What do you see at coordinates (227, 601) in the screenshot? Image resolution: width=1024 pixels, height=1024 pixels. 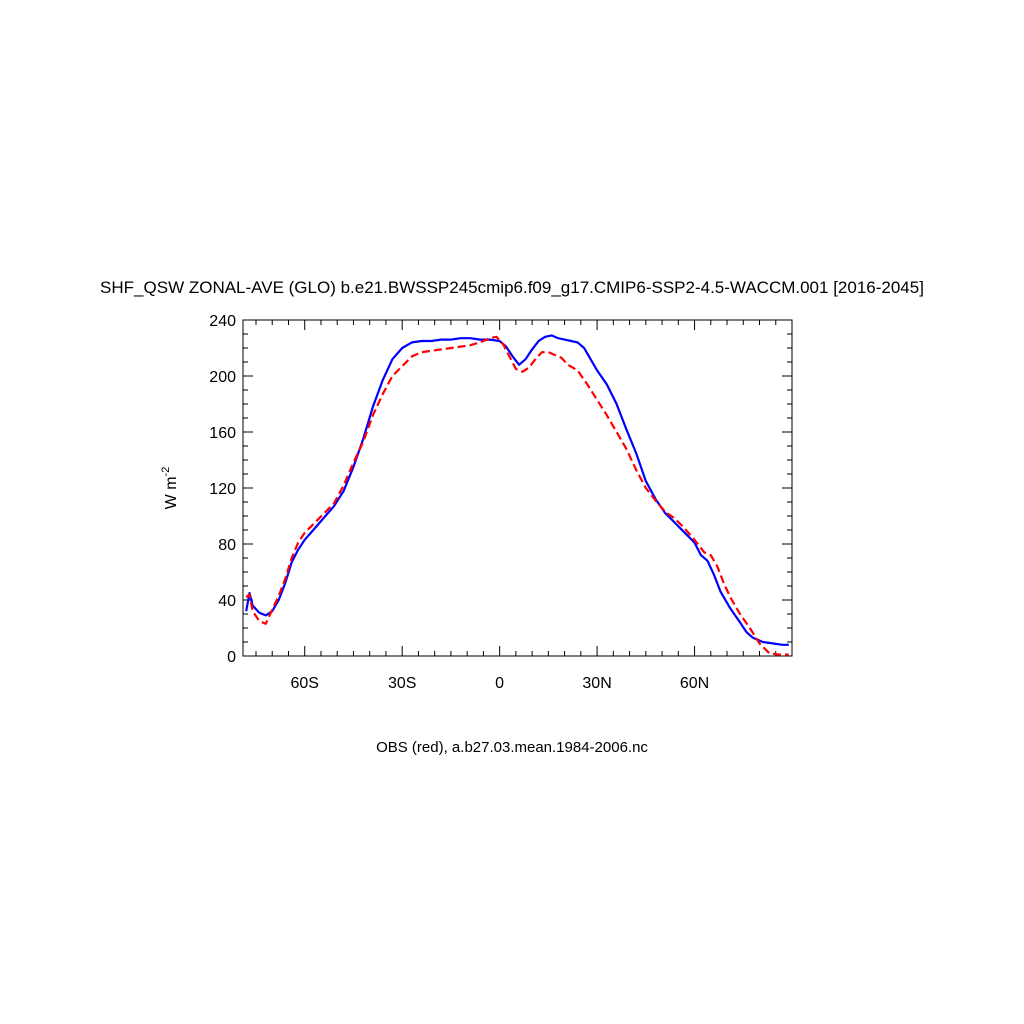 I see `y-tick-label: 40` at bounding box center [227, 601].